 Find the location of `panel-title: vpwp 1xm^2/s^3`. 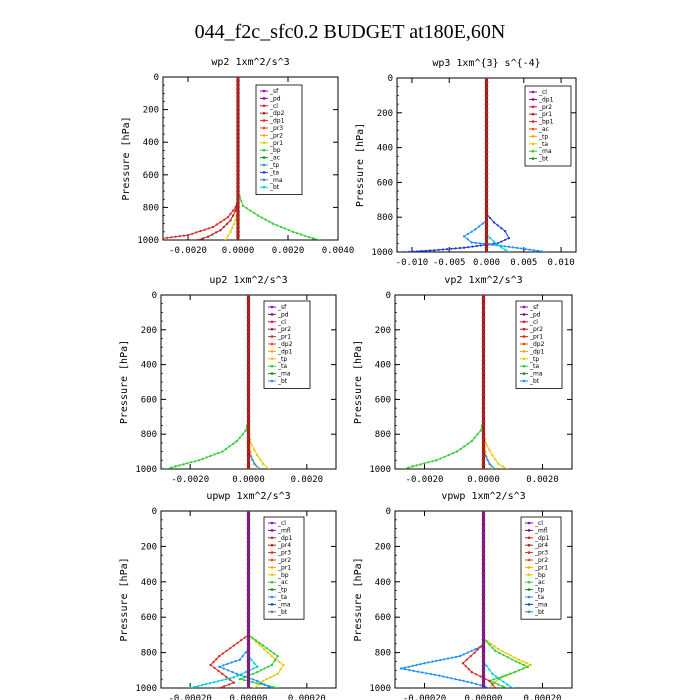

panel-title: vpwp 1xm^2/s^3 is located at coordinates (483, 496).